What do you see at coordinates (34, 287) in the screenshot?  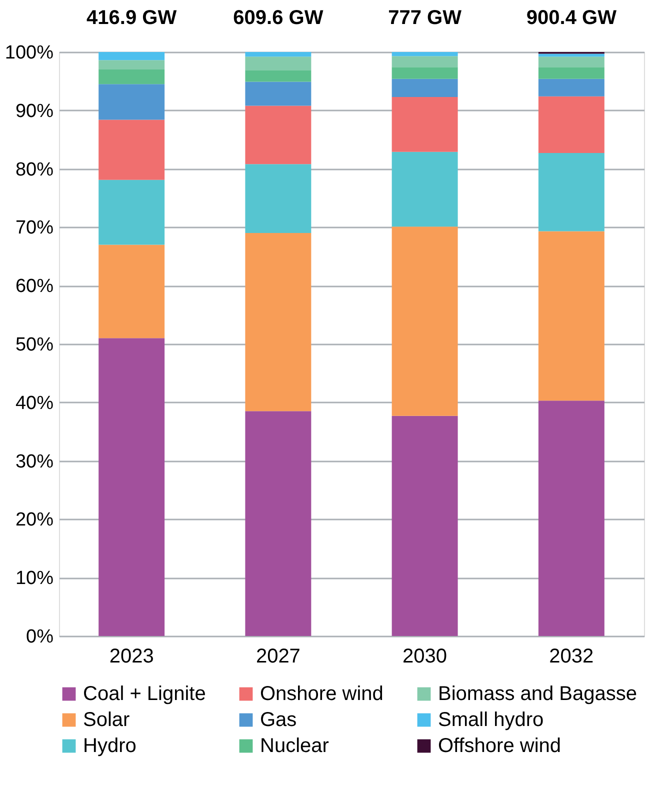 I see `y-tick-label: 60%` at bounding box center [34, 287].